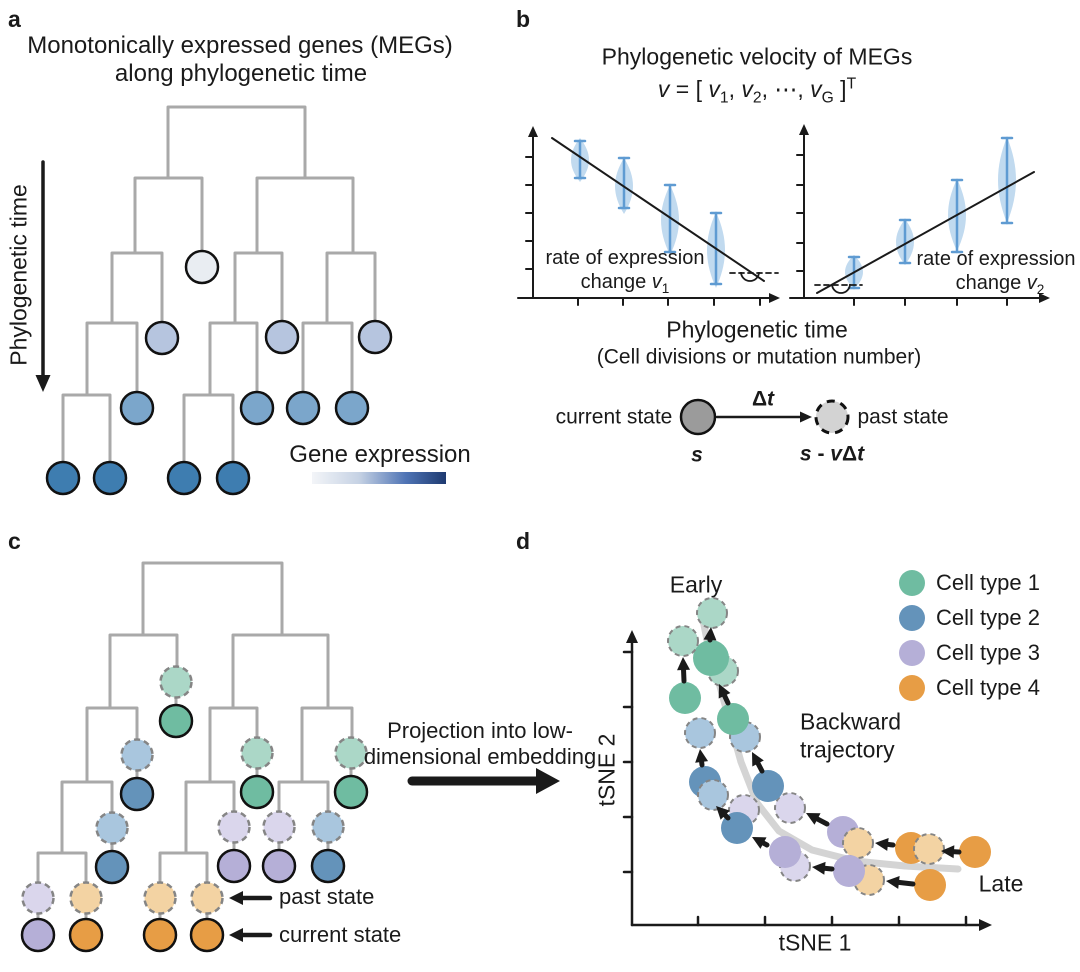  Describe the element at coordinates (483, 781) in the screenshot. I see `projection-thick-arrow` at that location.